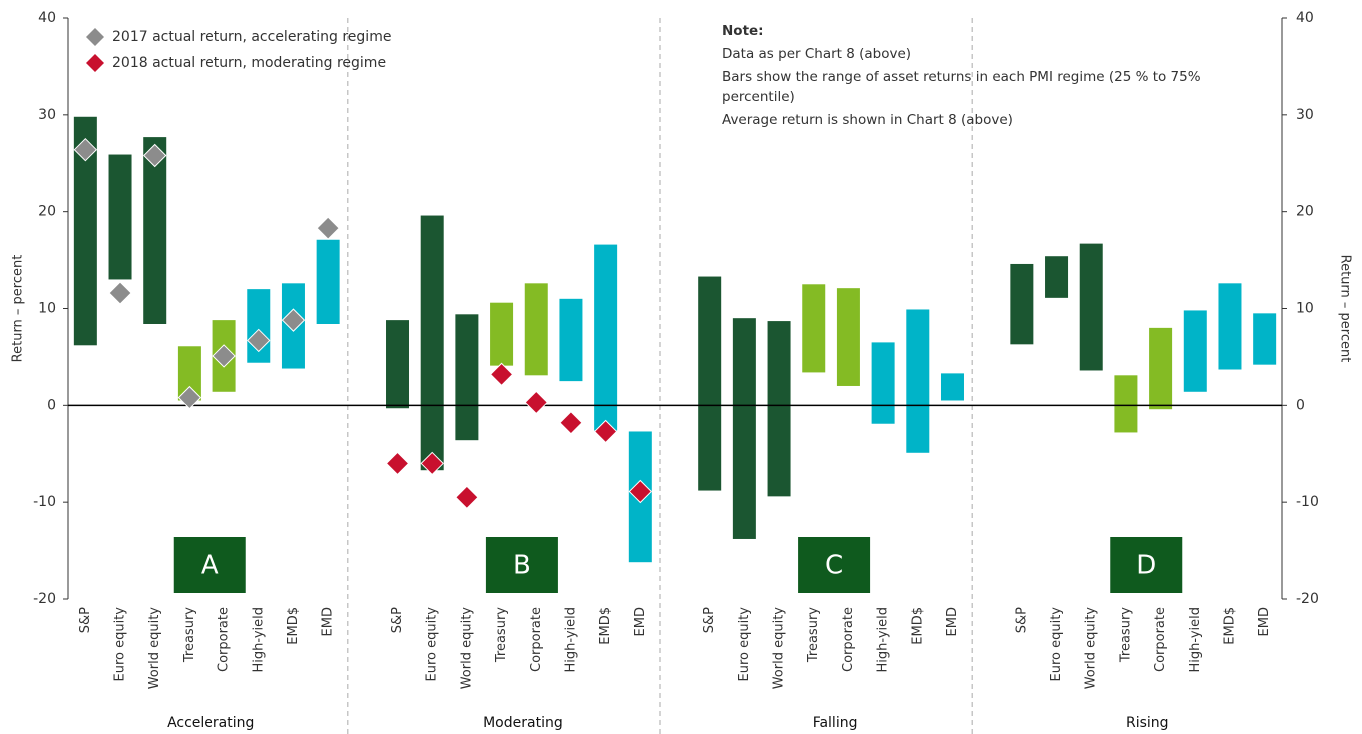 The image size is (1362, 734). Describe the element at coordinates (210, 723) in the screenshot. I see `group-name: Accelerating` at that location.